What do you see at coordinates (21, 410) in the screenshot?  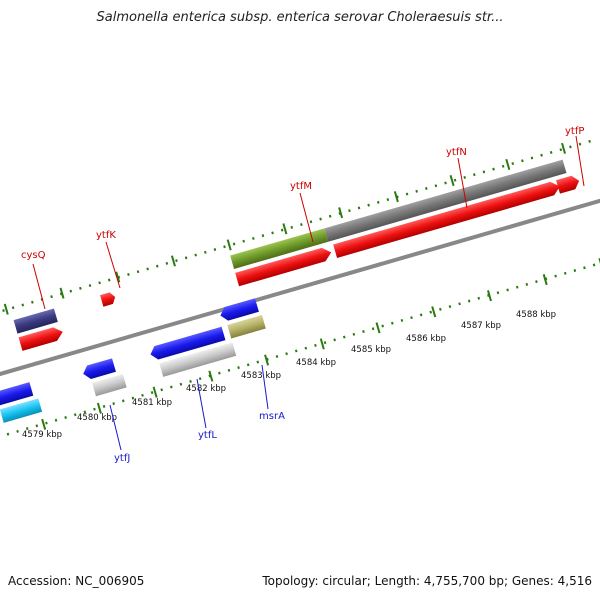 I see `gene-cyan-left` at bounding box center [21, 410].